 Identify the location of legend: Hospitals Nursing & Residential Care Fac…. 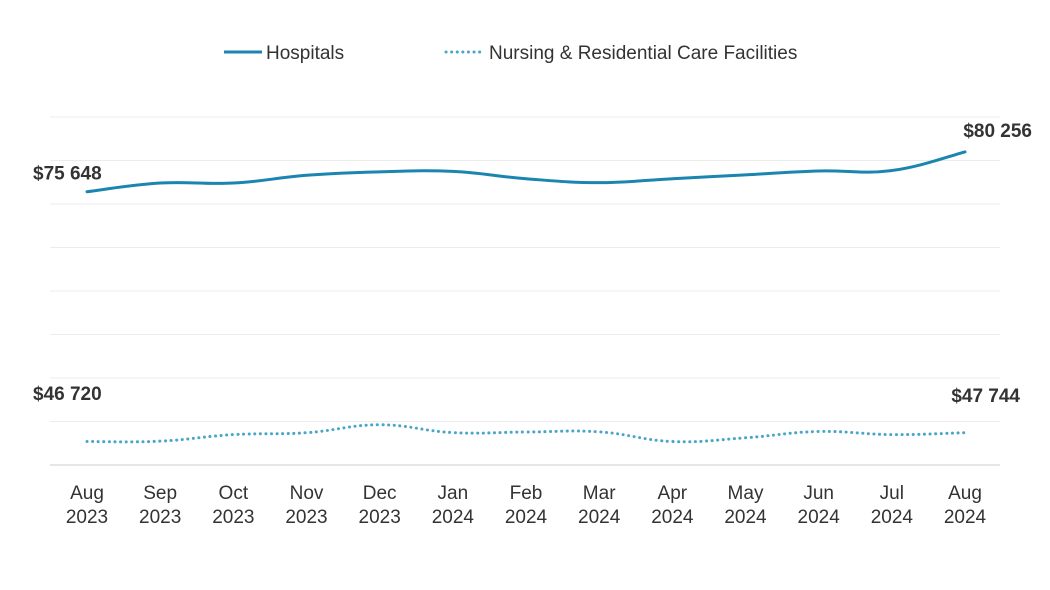
(510, 53).